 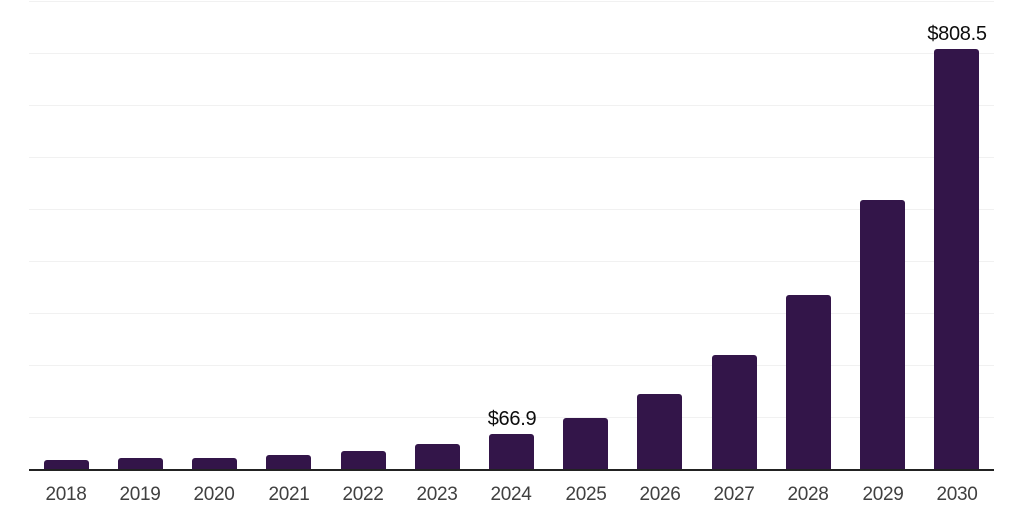 I want to click on bar-2026, so click(x=659, y=431).